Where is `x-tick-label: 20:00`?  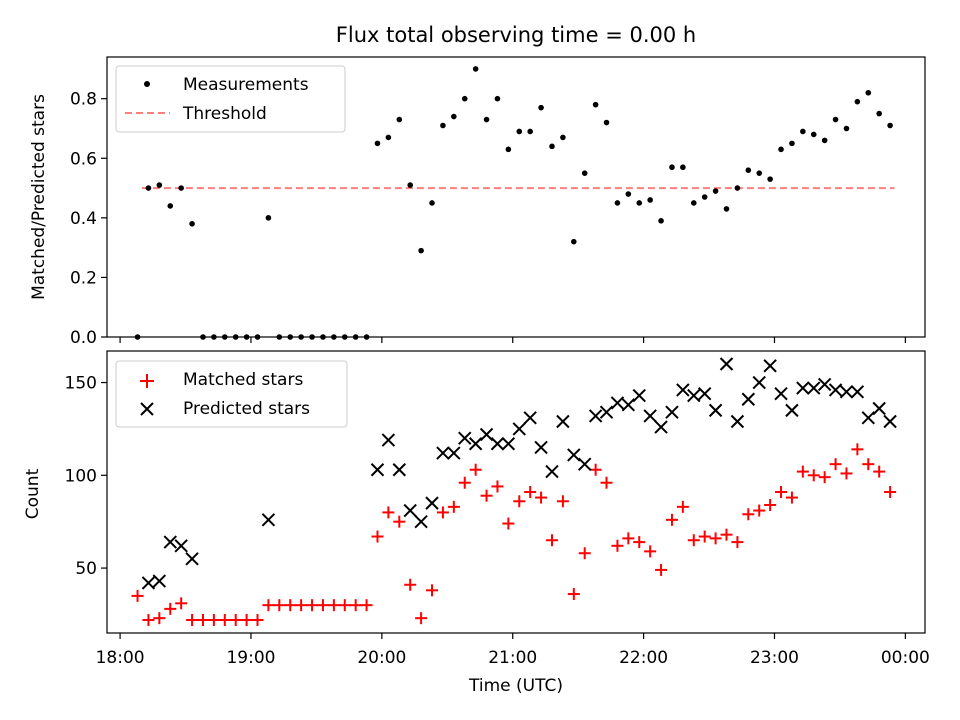 x-tick-label: 20:00 is located at coordinates (381, 658).